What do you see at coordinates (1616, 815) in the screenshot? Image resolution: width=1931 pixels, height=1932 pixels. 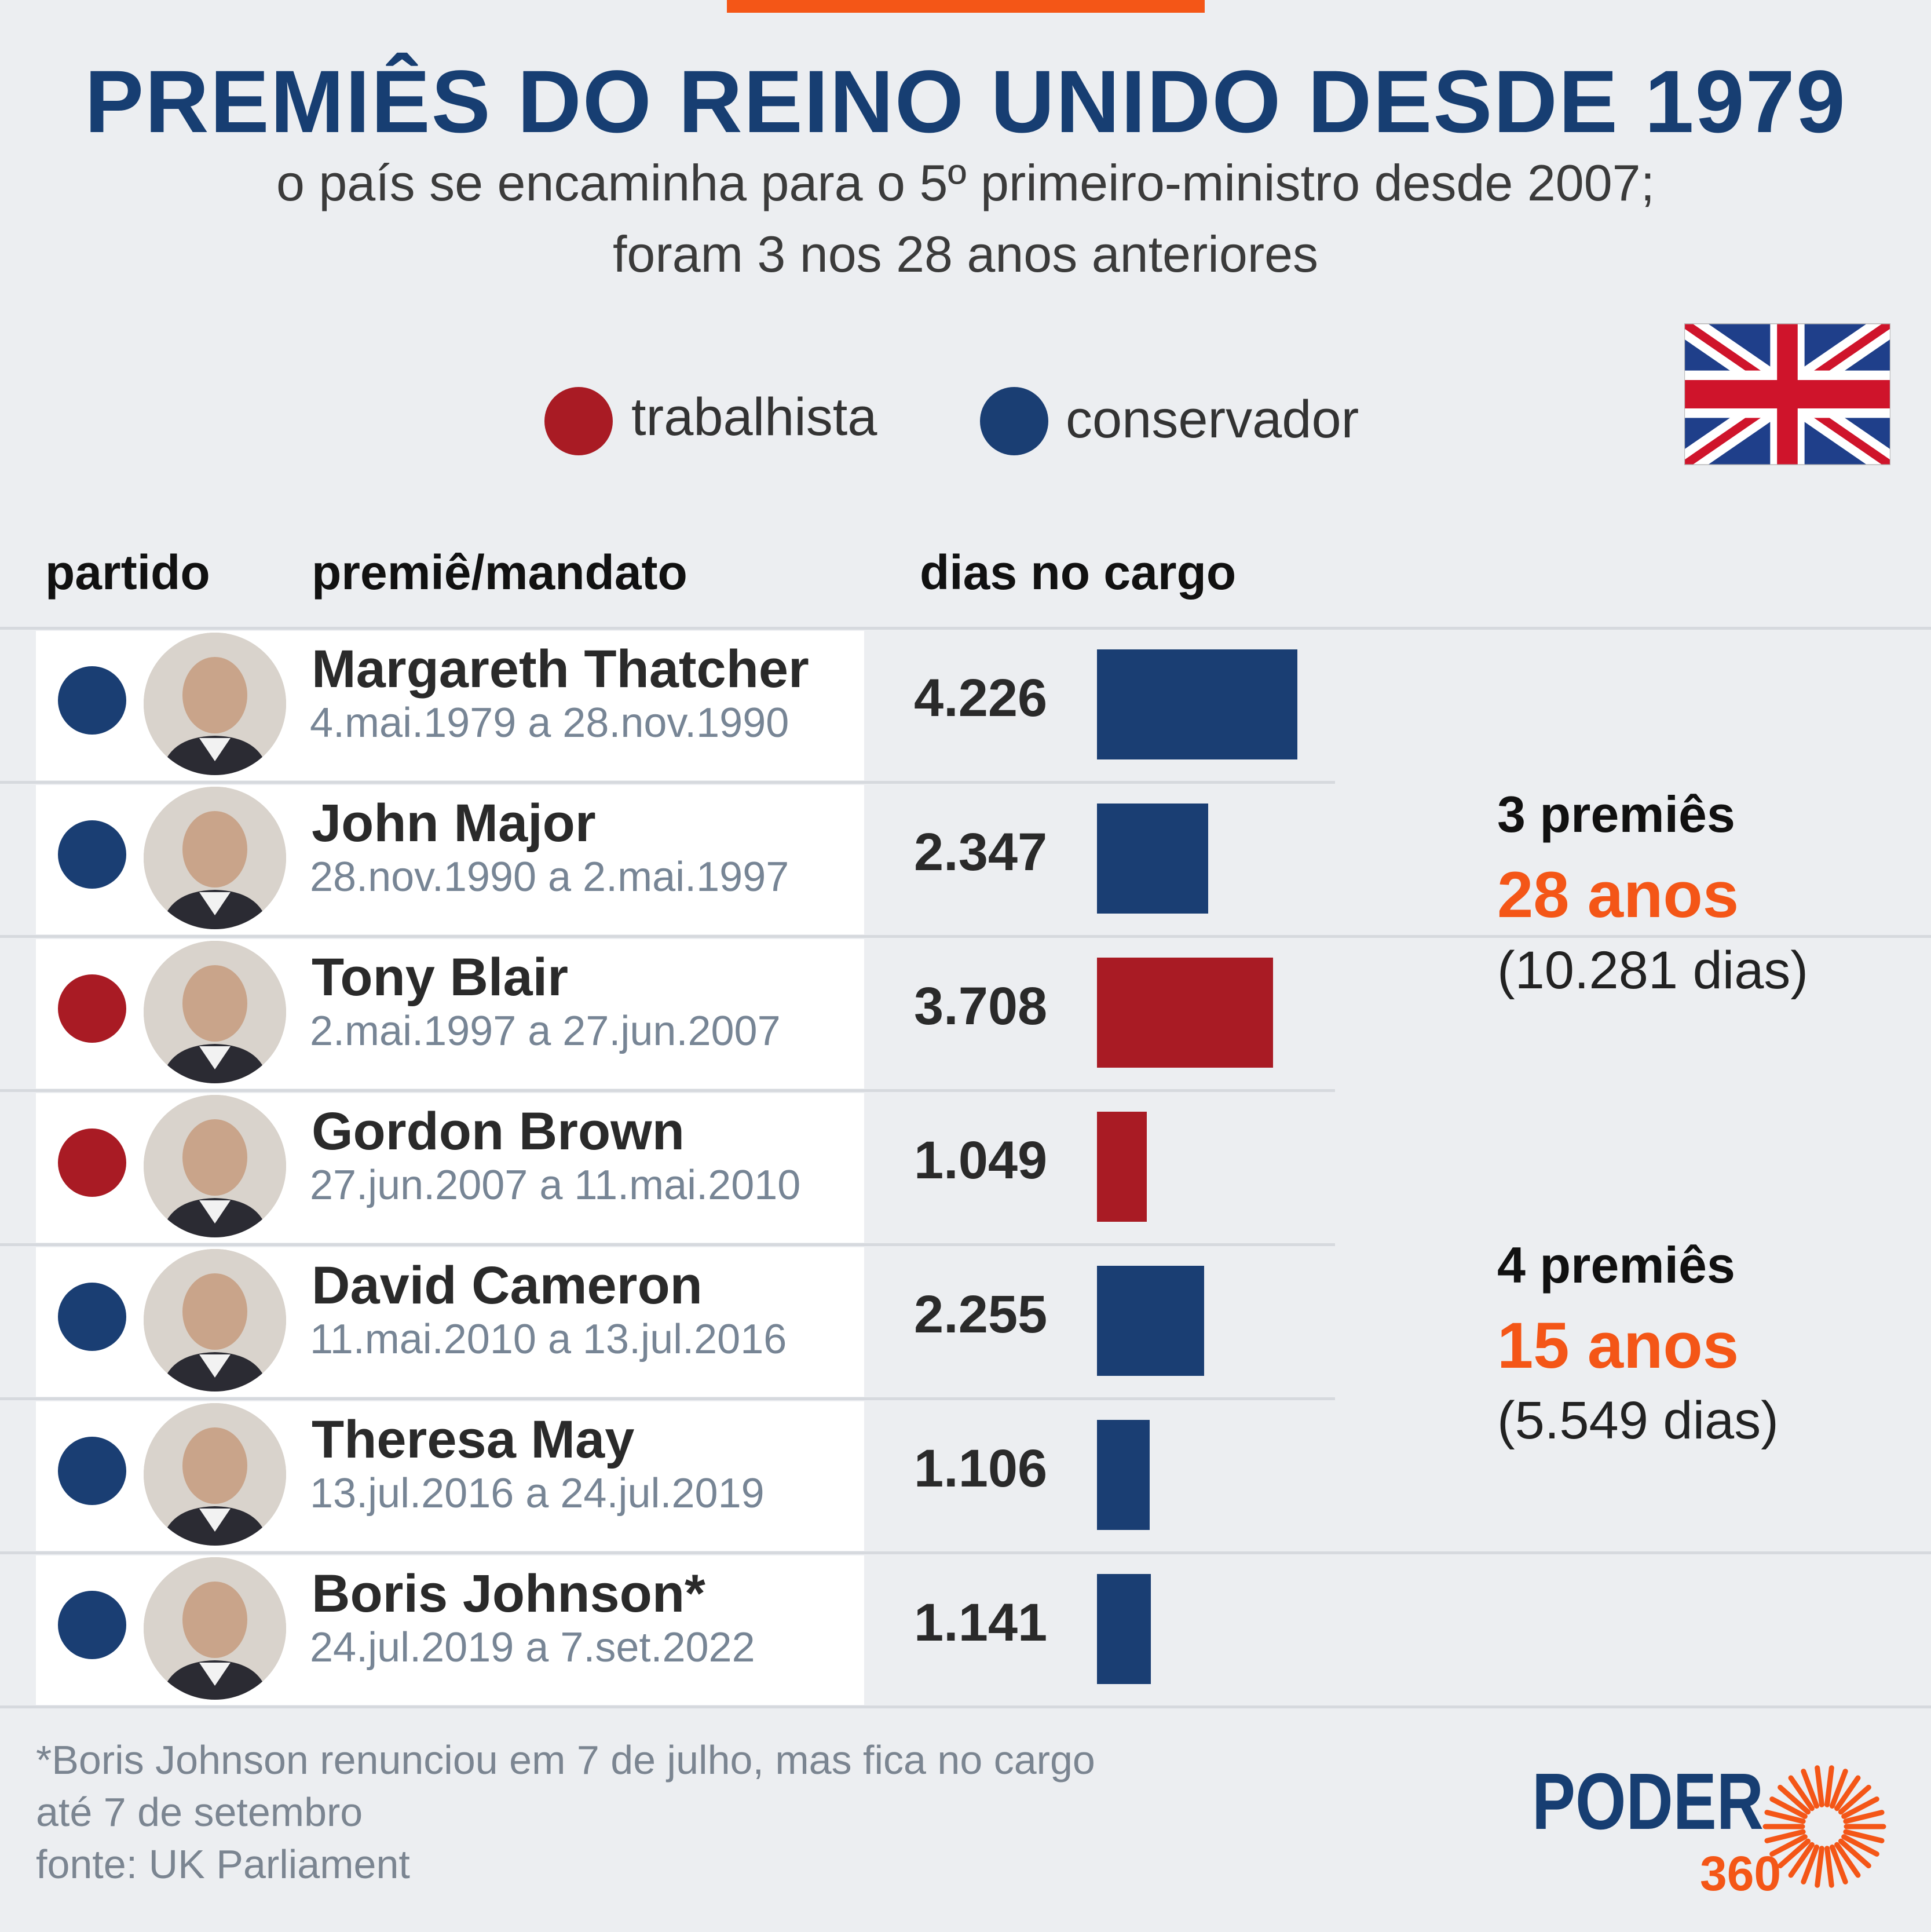 I see `group1-count: 3 premiês` at bounding box center [1616, 815].